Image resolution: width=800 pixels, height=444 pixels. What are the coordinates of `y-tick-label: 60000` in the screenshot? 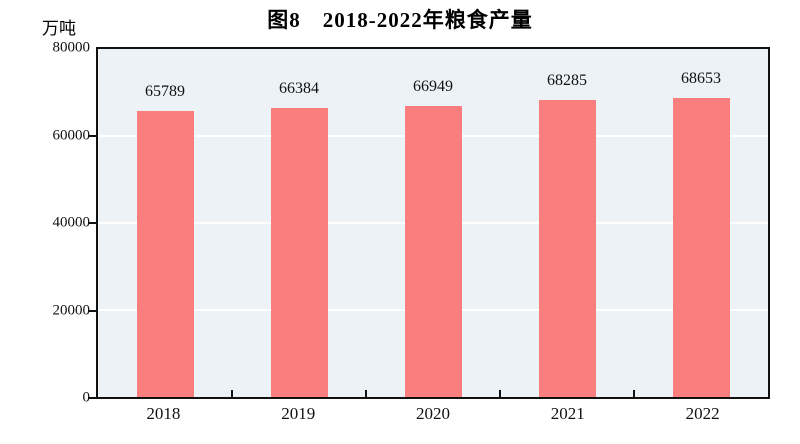 It's located at (71, 135).